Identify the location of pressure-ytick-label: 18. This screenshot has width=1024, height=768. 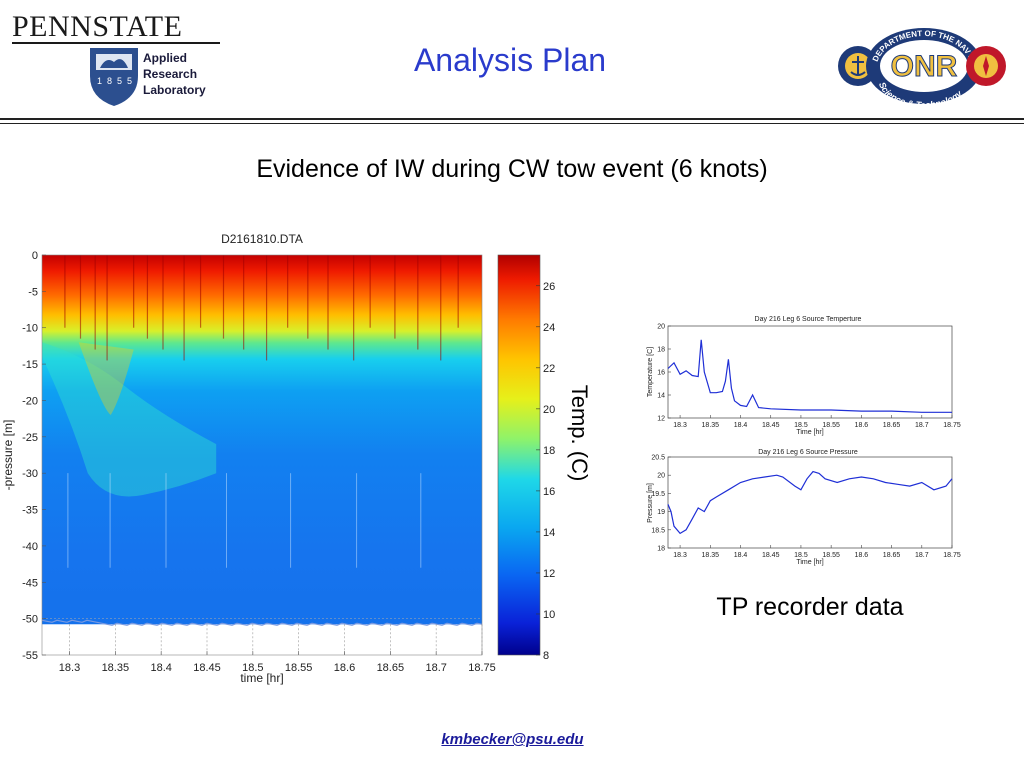
(661, 549).